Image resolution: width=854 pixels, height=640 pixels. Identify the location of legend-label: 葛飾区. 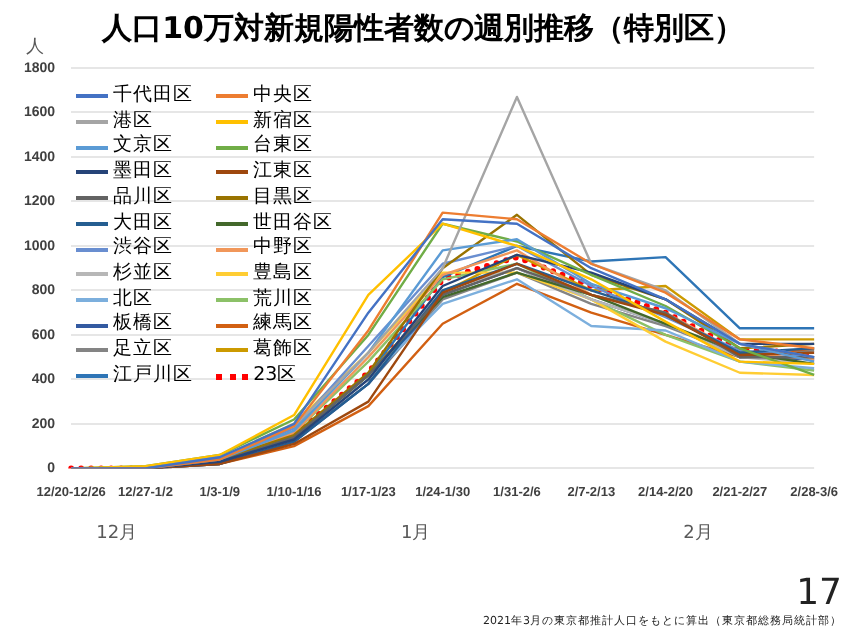
(283, 351).